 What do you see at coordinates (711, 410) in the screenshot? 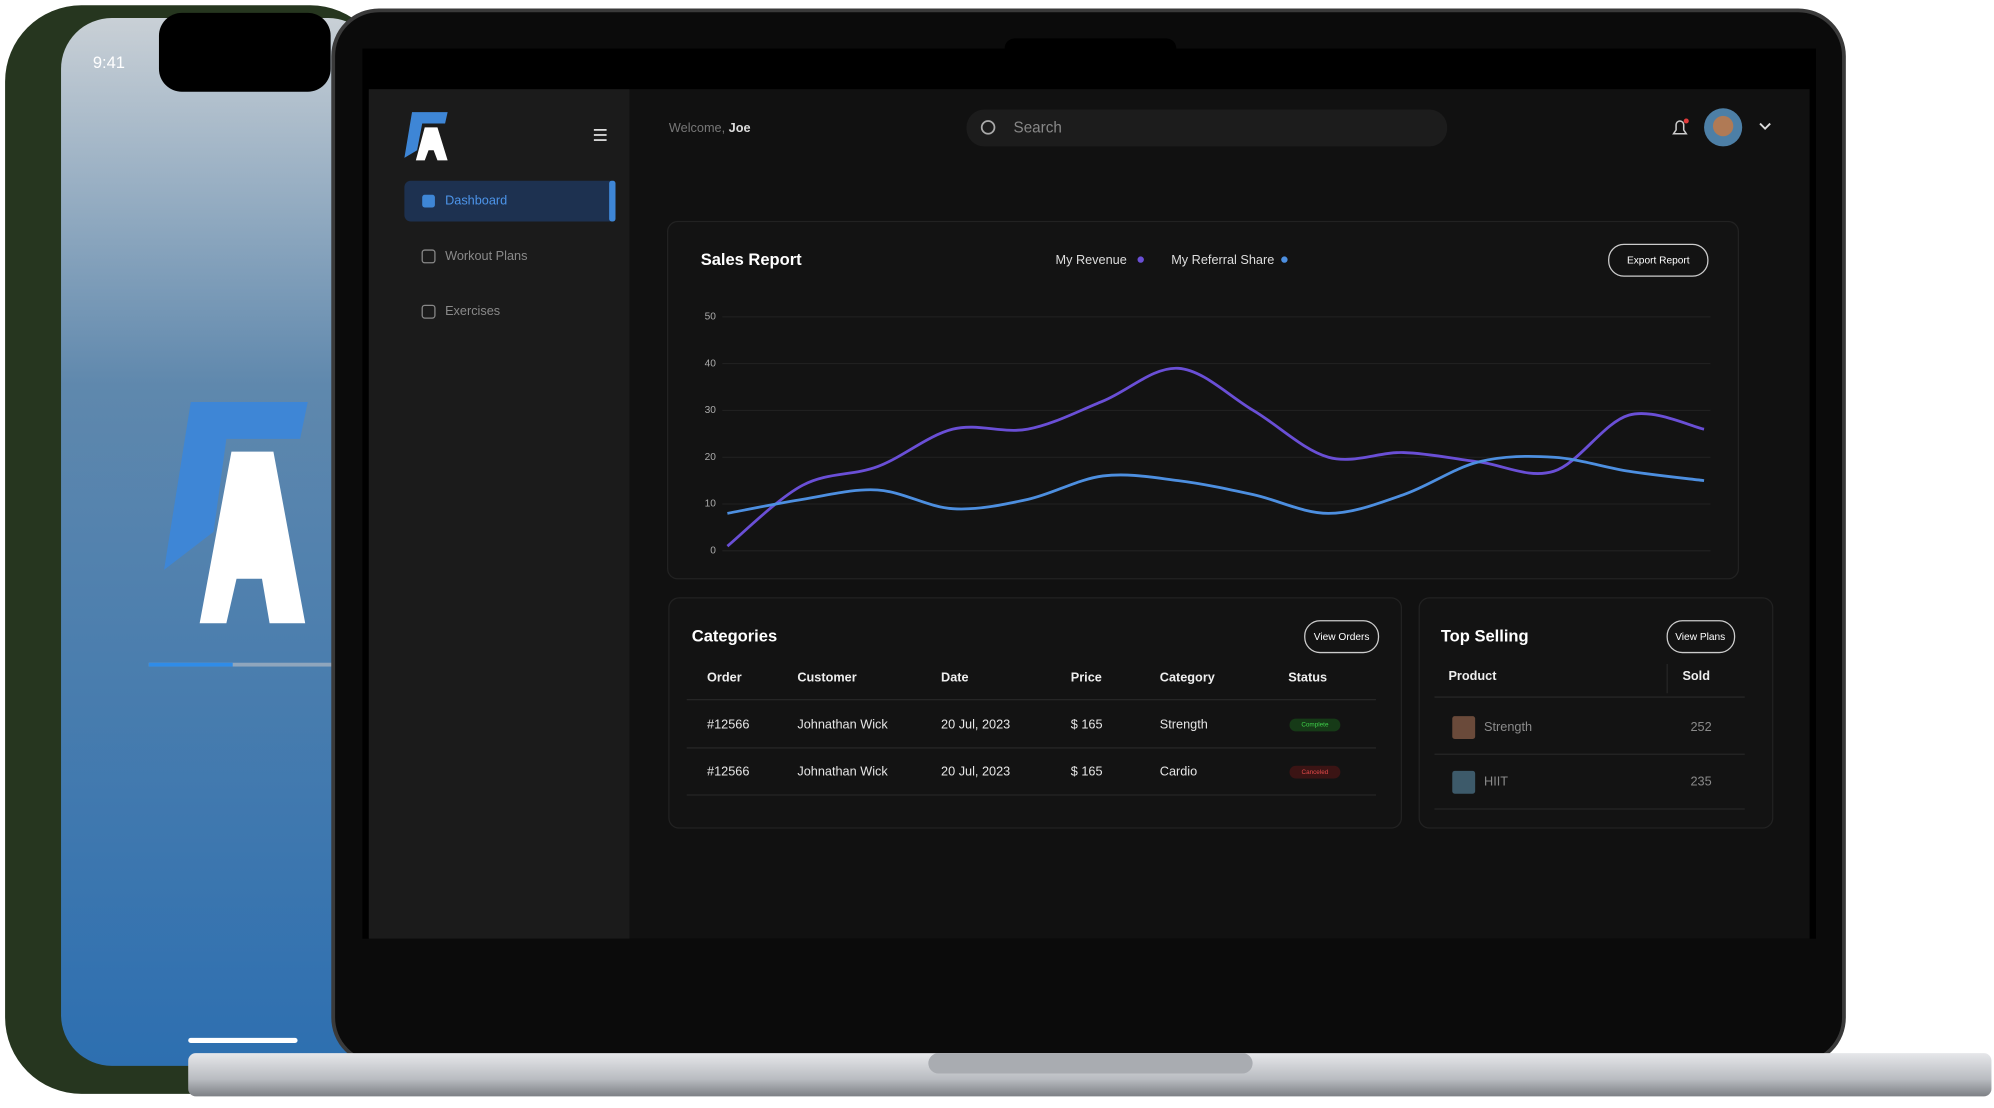
I see `y-tick-label: 30` at bounding box center [711, 410].